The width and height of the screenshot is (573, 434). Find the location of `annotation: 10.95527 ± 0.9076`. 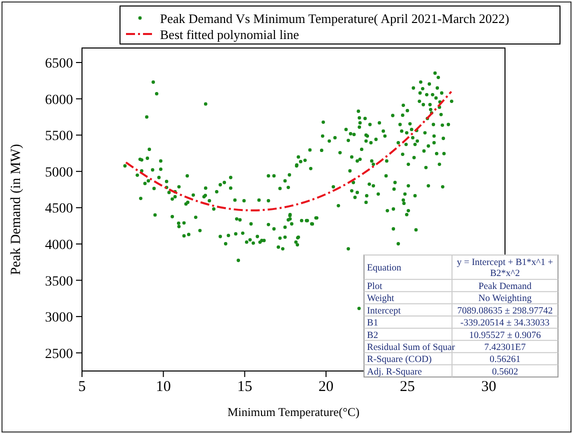

annotation: 10.95527 ± 0.9076 is located at coordinates (505, 335).